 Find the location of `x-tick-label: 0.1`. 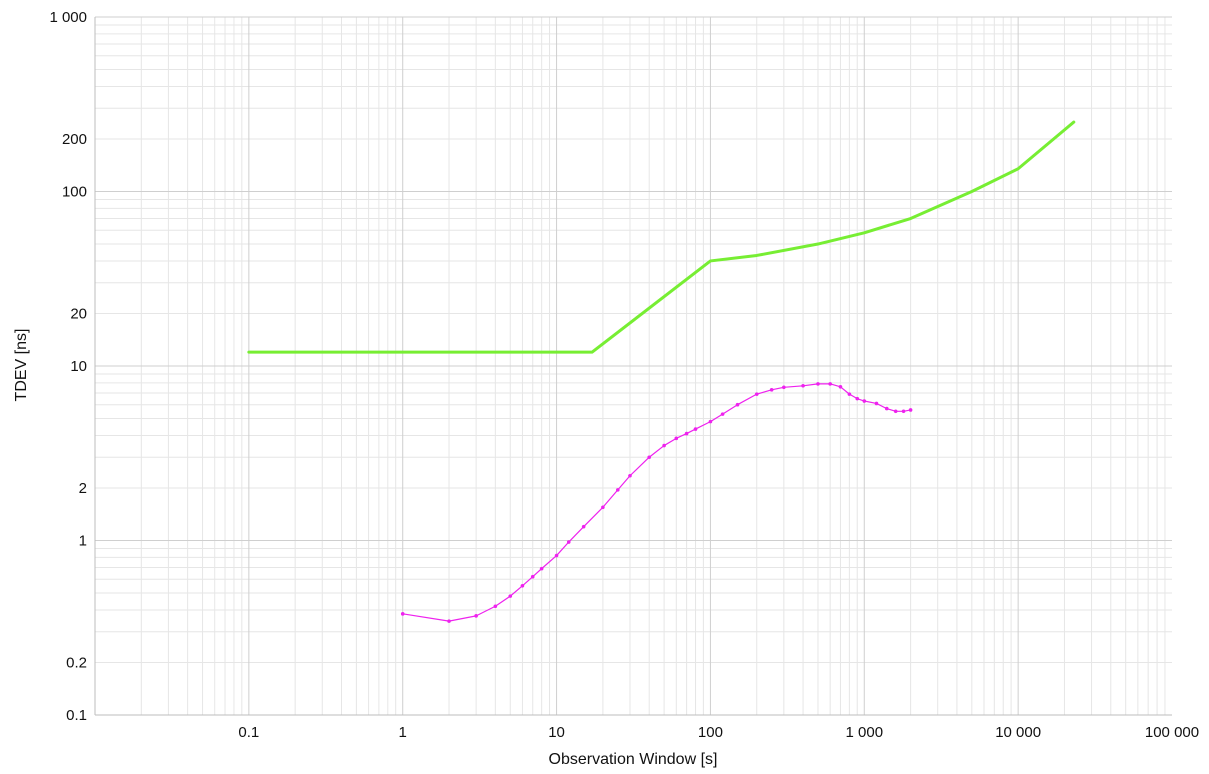

x-tick-label: 0.1 is located at coordinates (248, 732).